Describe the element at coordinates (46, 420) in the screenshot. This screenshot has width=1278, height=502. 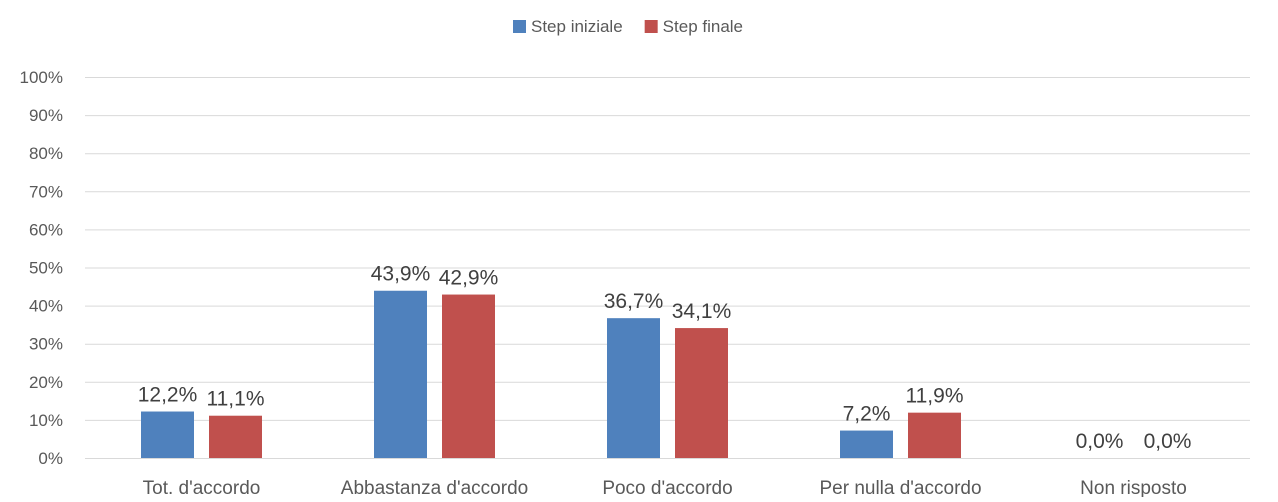
I see `y-tick-label: 10%` at that location.